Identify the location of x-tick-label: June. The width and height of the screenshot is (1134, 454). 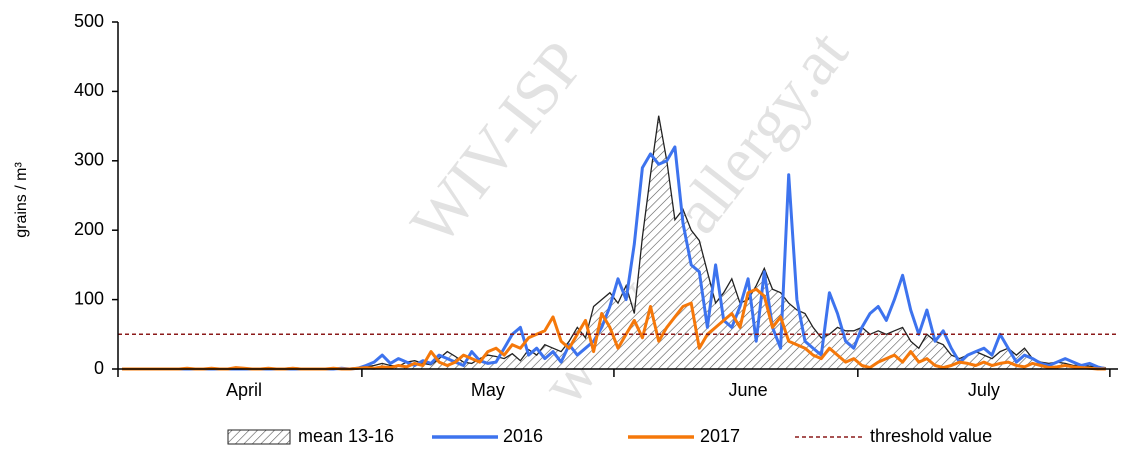
(748, 390).